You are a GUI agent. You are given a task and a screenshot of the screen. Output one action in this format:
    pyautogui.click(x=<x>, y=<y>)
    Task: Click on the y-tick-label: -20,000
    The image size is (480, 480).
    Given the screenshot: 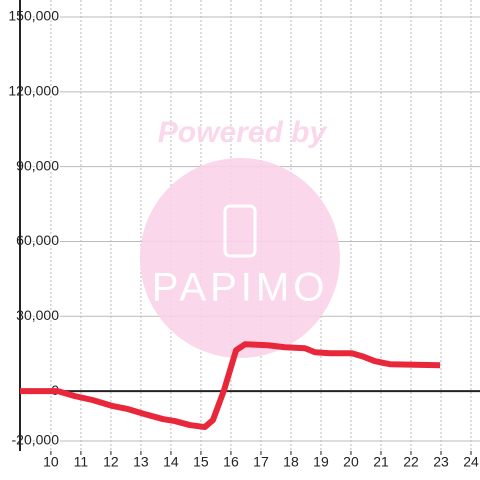 What is the action you would take?
    pyautogui.click(x=36, y=440)
    